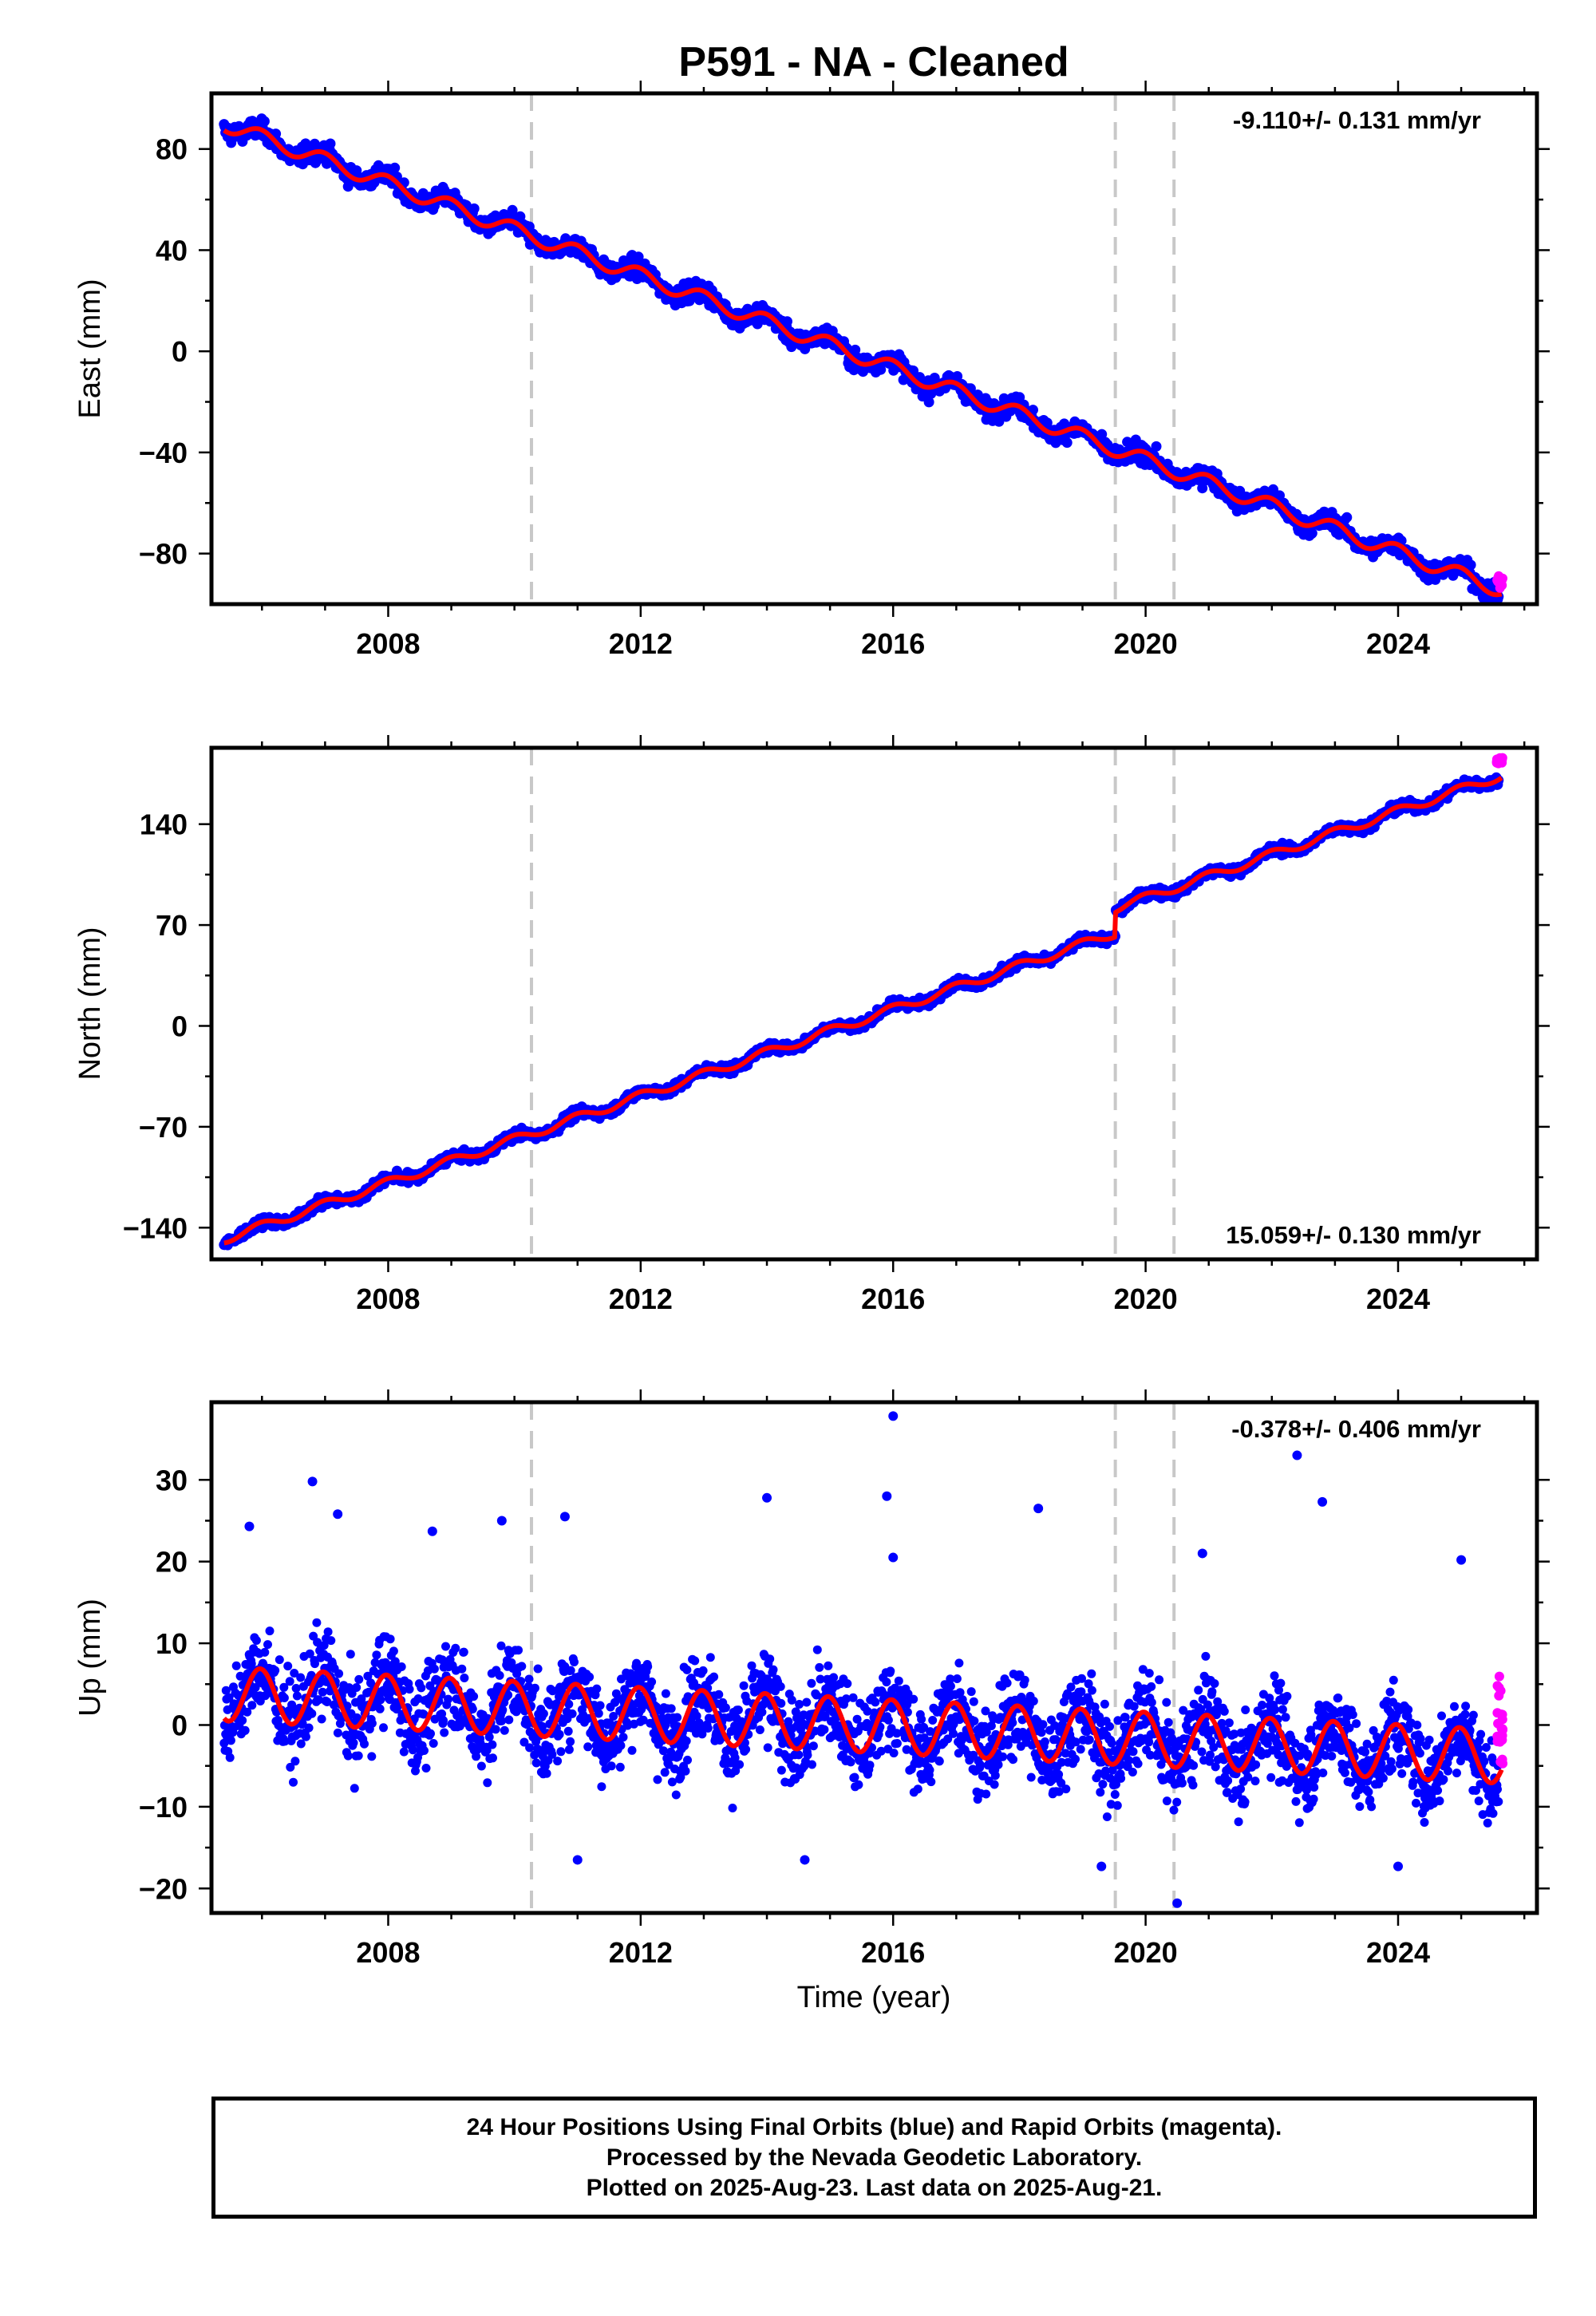 The height and width of the screenshot is (2316, 1596). I want to click on chart-title: P591 - NA - Cleaned, so click(873, 62).